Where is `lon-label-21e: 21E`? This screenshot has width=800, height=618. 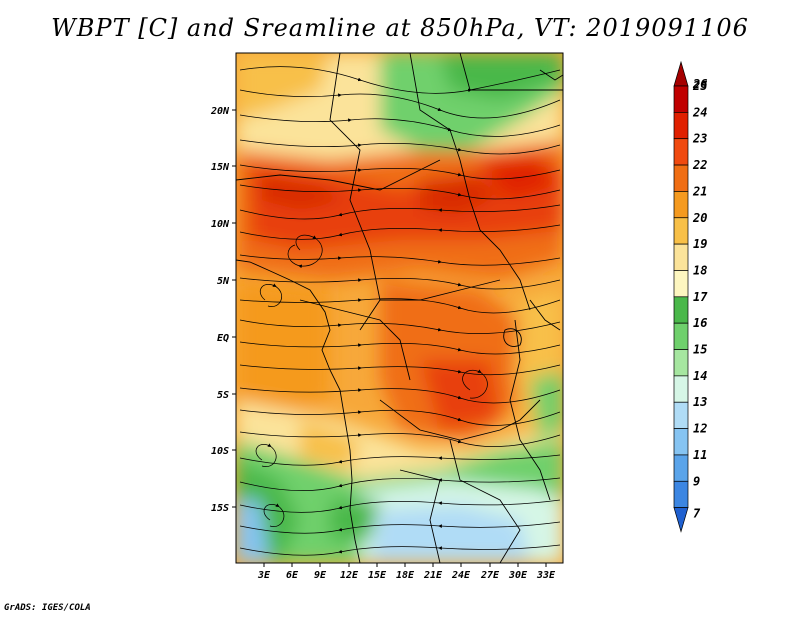 lon-label-21e: 21E is located at coordinates (433, 575).